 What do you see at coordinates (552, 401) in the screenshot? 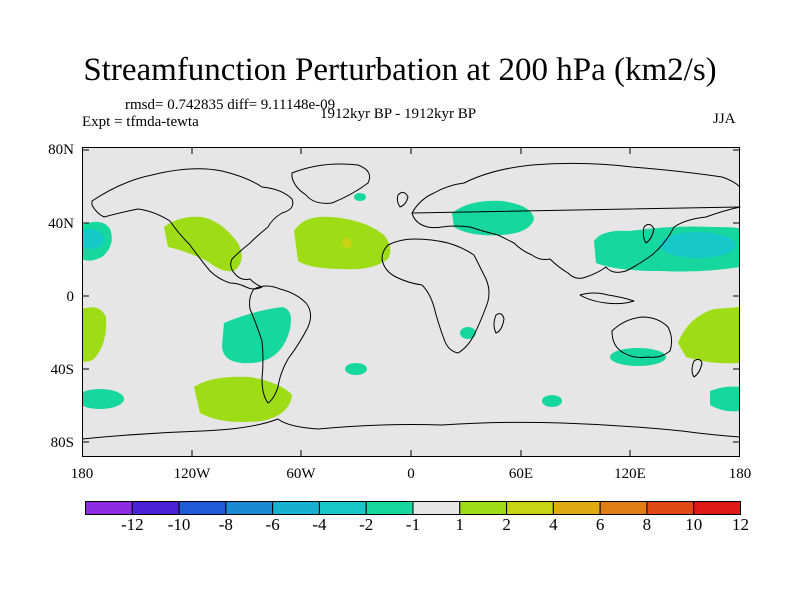
I see `contour-neg-south-indian-ocean` at bounding box center [552, 401].